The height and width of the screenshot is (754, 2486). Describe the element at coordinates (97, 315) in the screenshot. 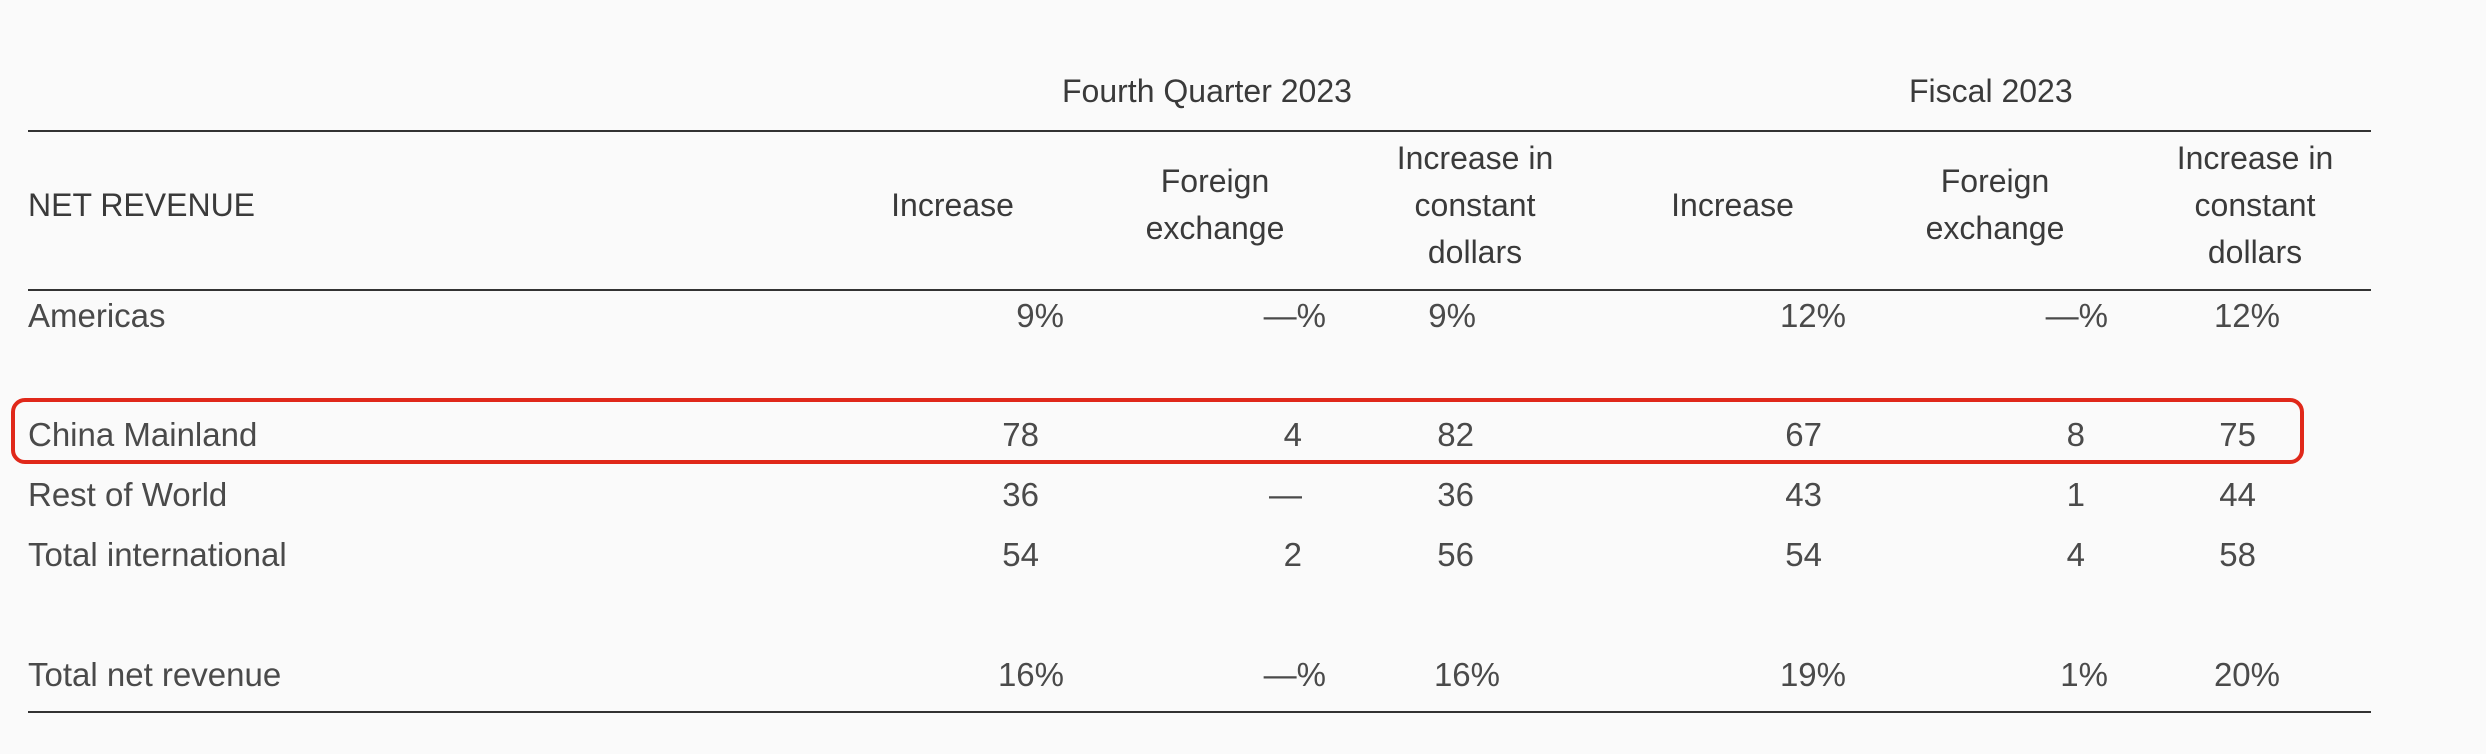

I see `row-label: Americas` at that location.